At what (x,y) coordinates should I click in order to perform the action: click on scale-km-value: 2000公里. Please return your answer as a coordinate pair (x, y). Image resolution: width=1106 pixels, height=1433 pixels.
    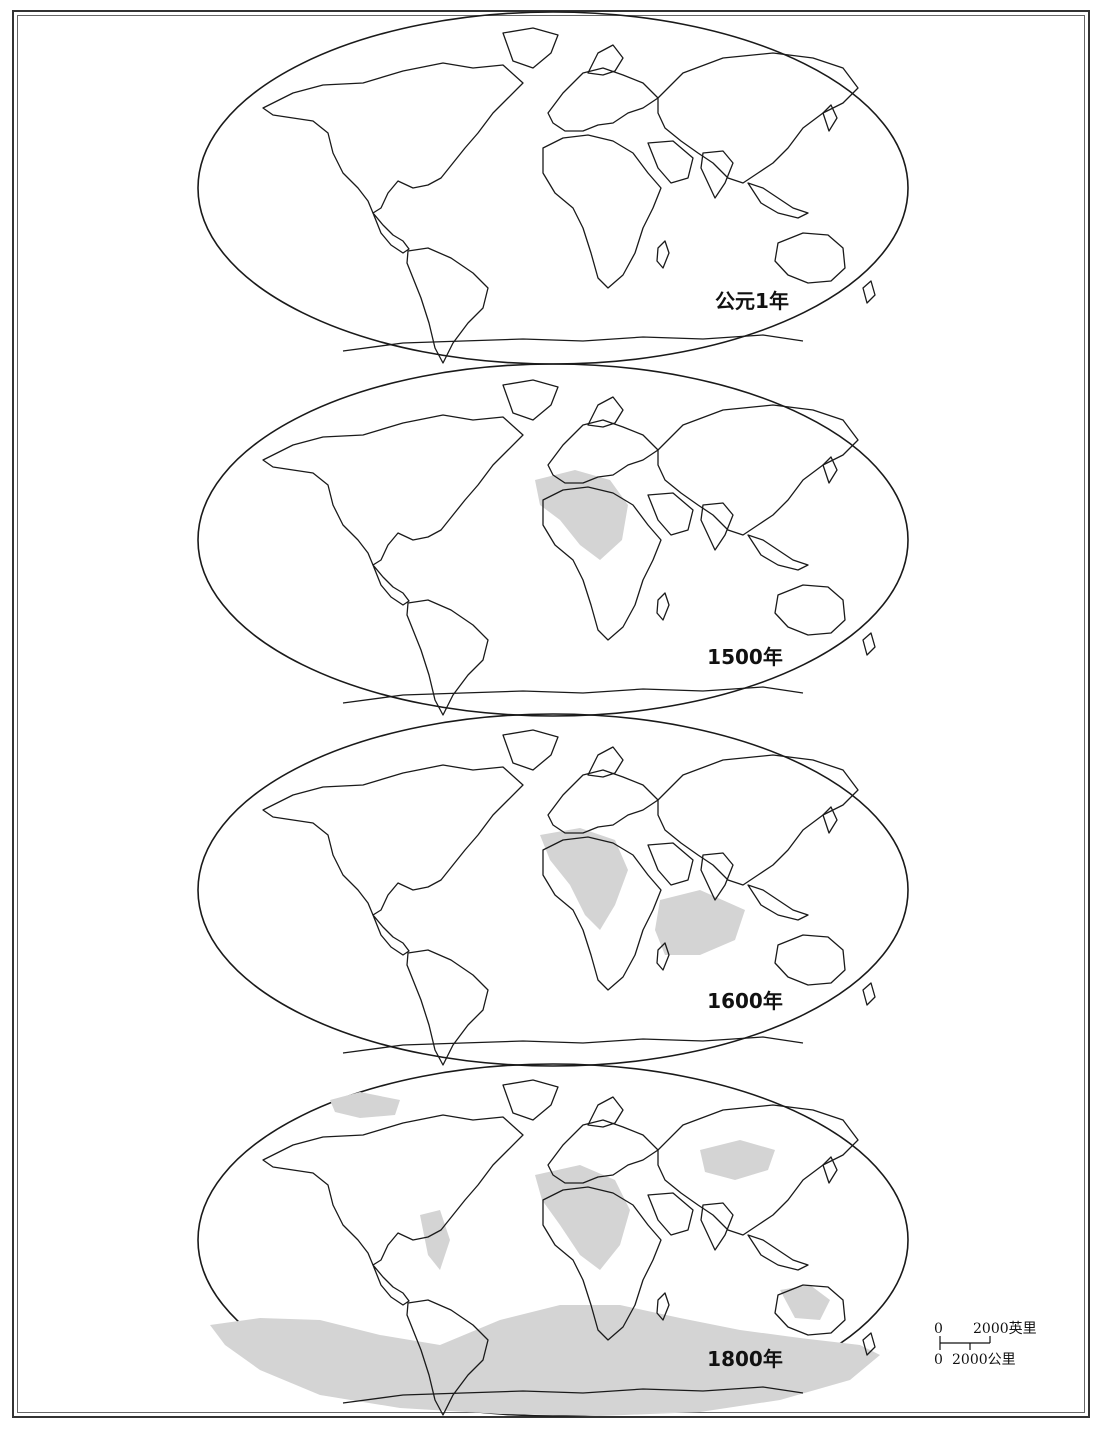
    Looking at the image, I should click on (984, 1360).